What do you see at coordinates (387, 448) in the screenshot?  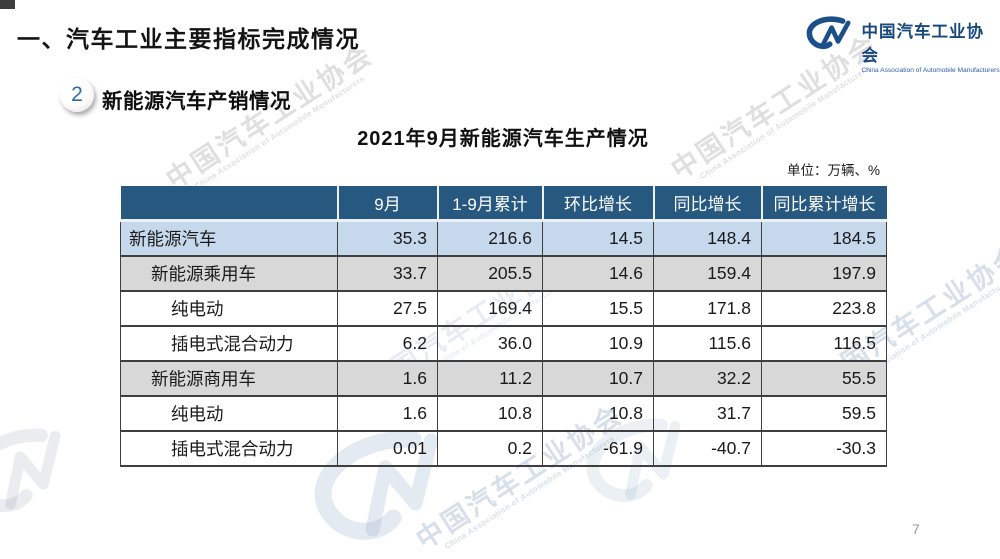 I see `value-cell: 0.01` at bounding box center [387, 448].